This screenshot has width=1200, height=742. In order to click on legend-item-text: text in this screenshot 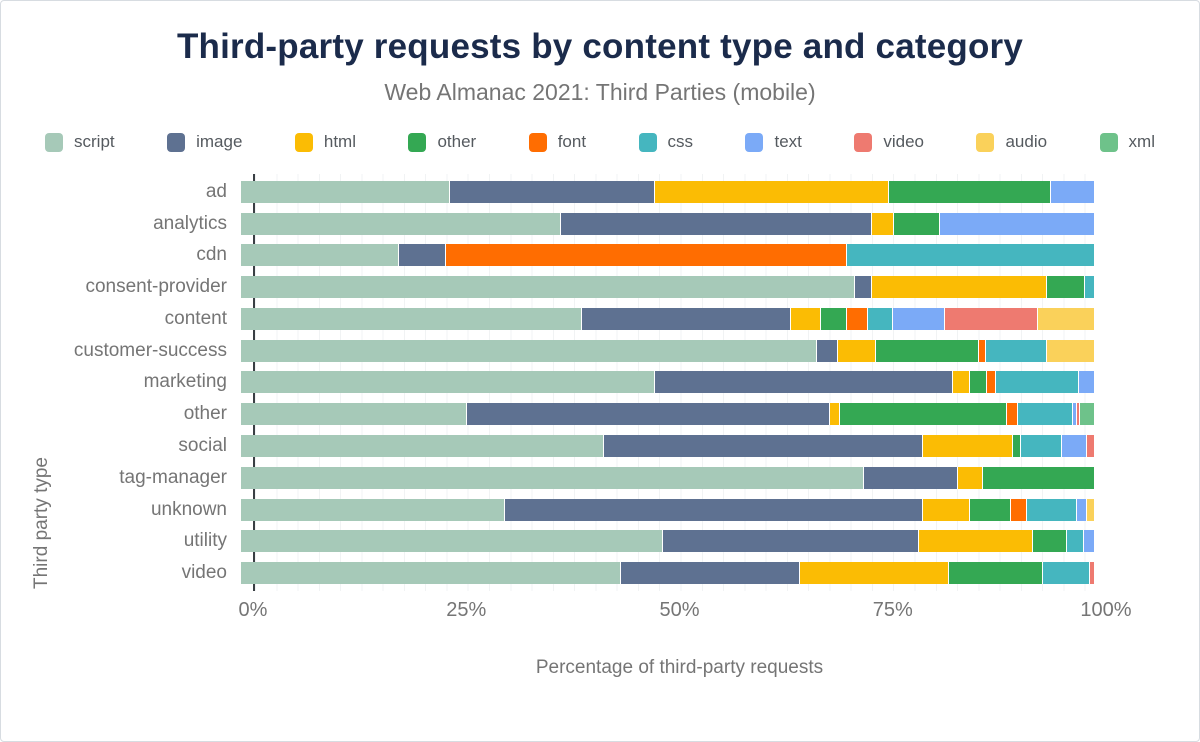, I will do `click(773, 142)`.